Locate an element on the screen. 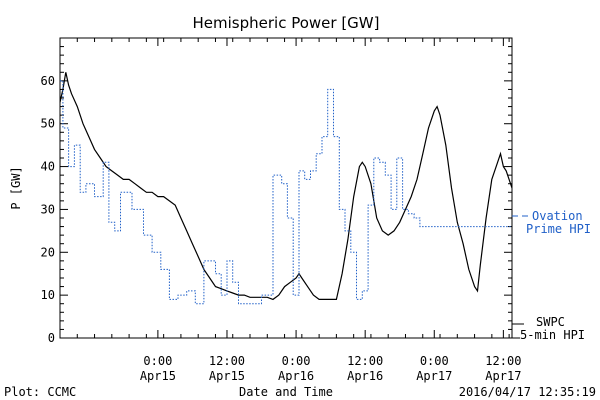 The width and height of the screenshot is (600, 400). legend-ovation-label-1: Ovation is located at coordinates (557, 216).